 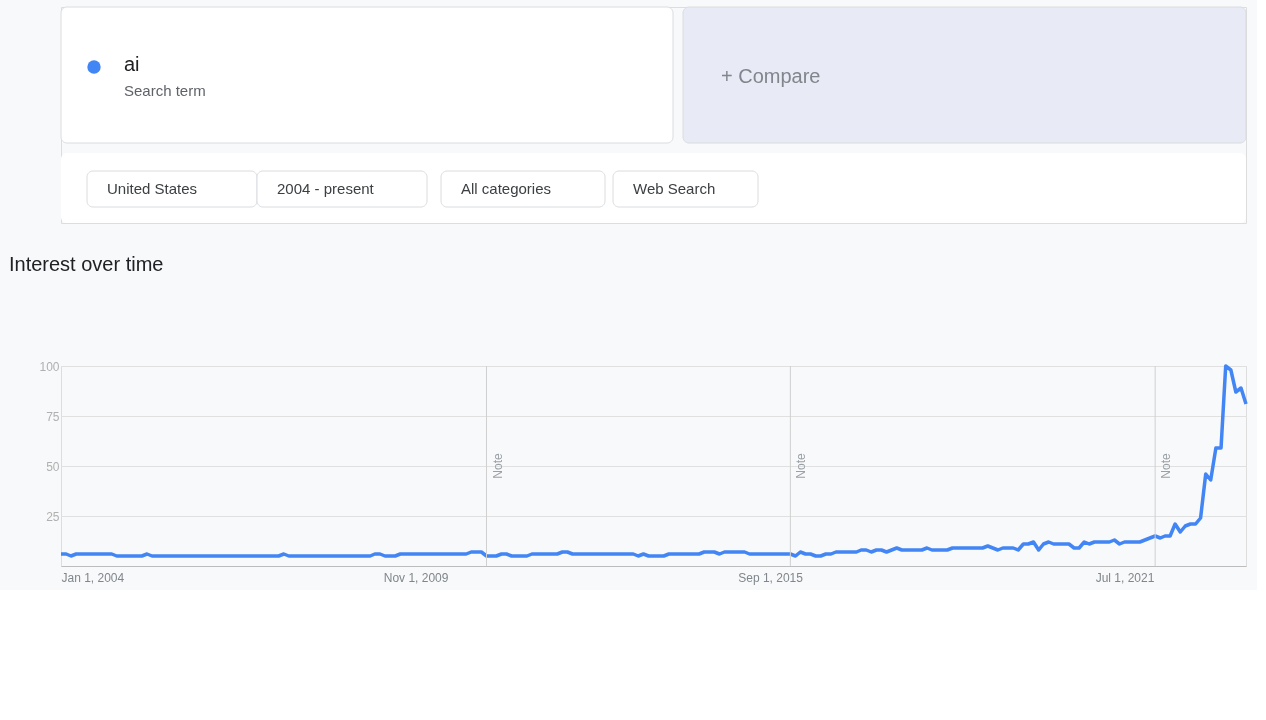 I want to click on y-tick-label: 100, so click(x=49, y=366).